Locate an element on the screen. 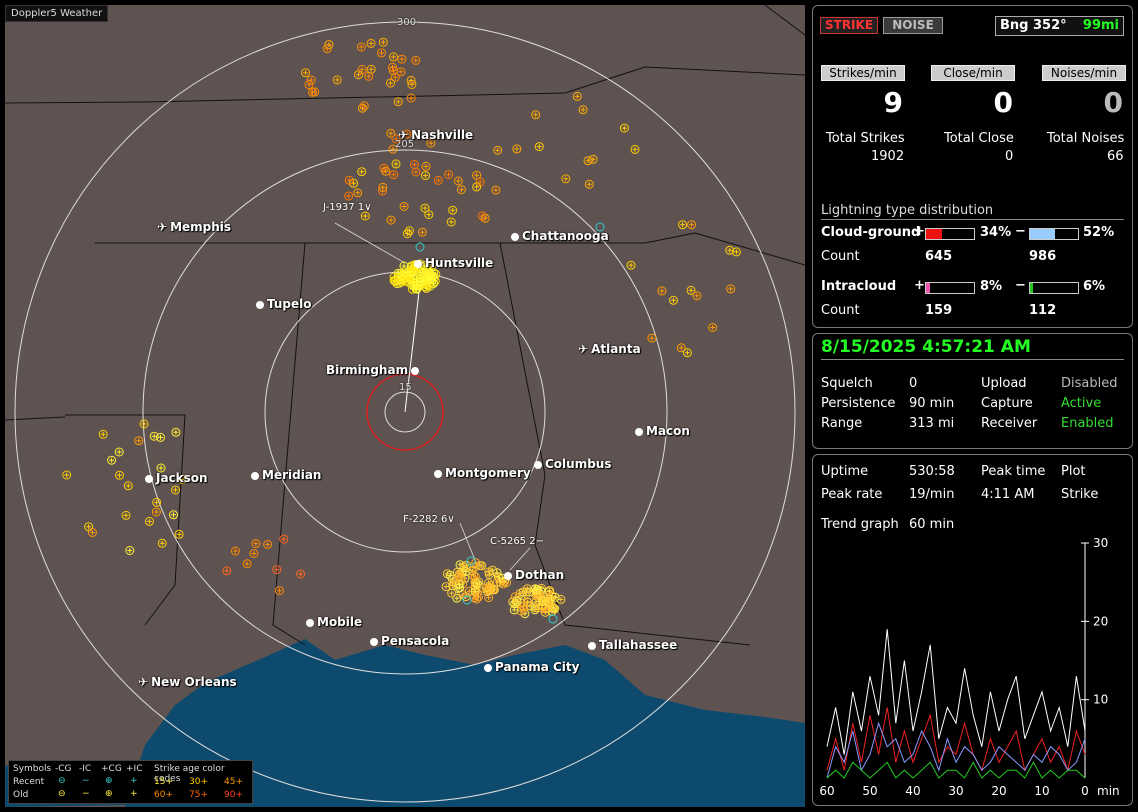 The image size is (1138, 812). upload-label: Upload is located at coordinates (1004, 383).